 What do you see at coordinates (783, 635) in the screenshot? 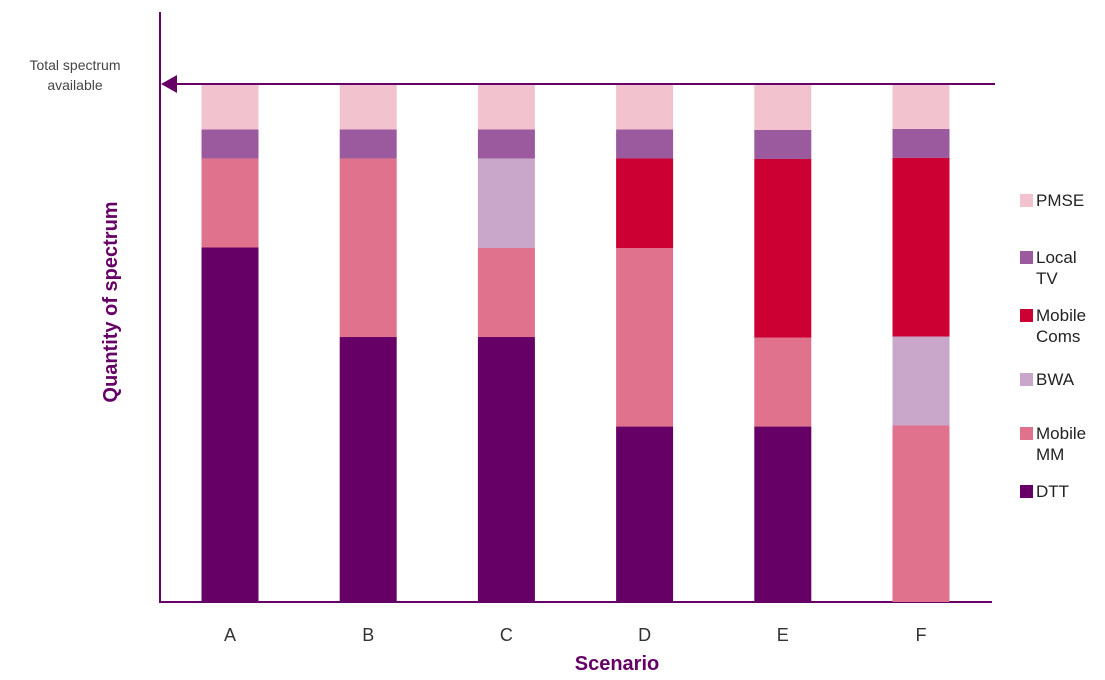
I see `x-tick-label: E` at bounding box center [783, 635].